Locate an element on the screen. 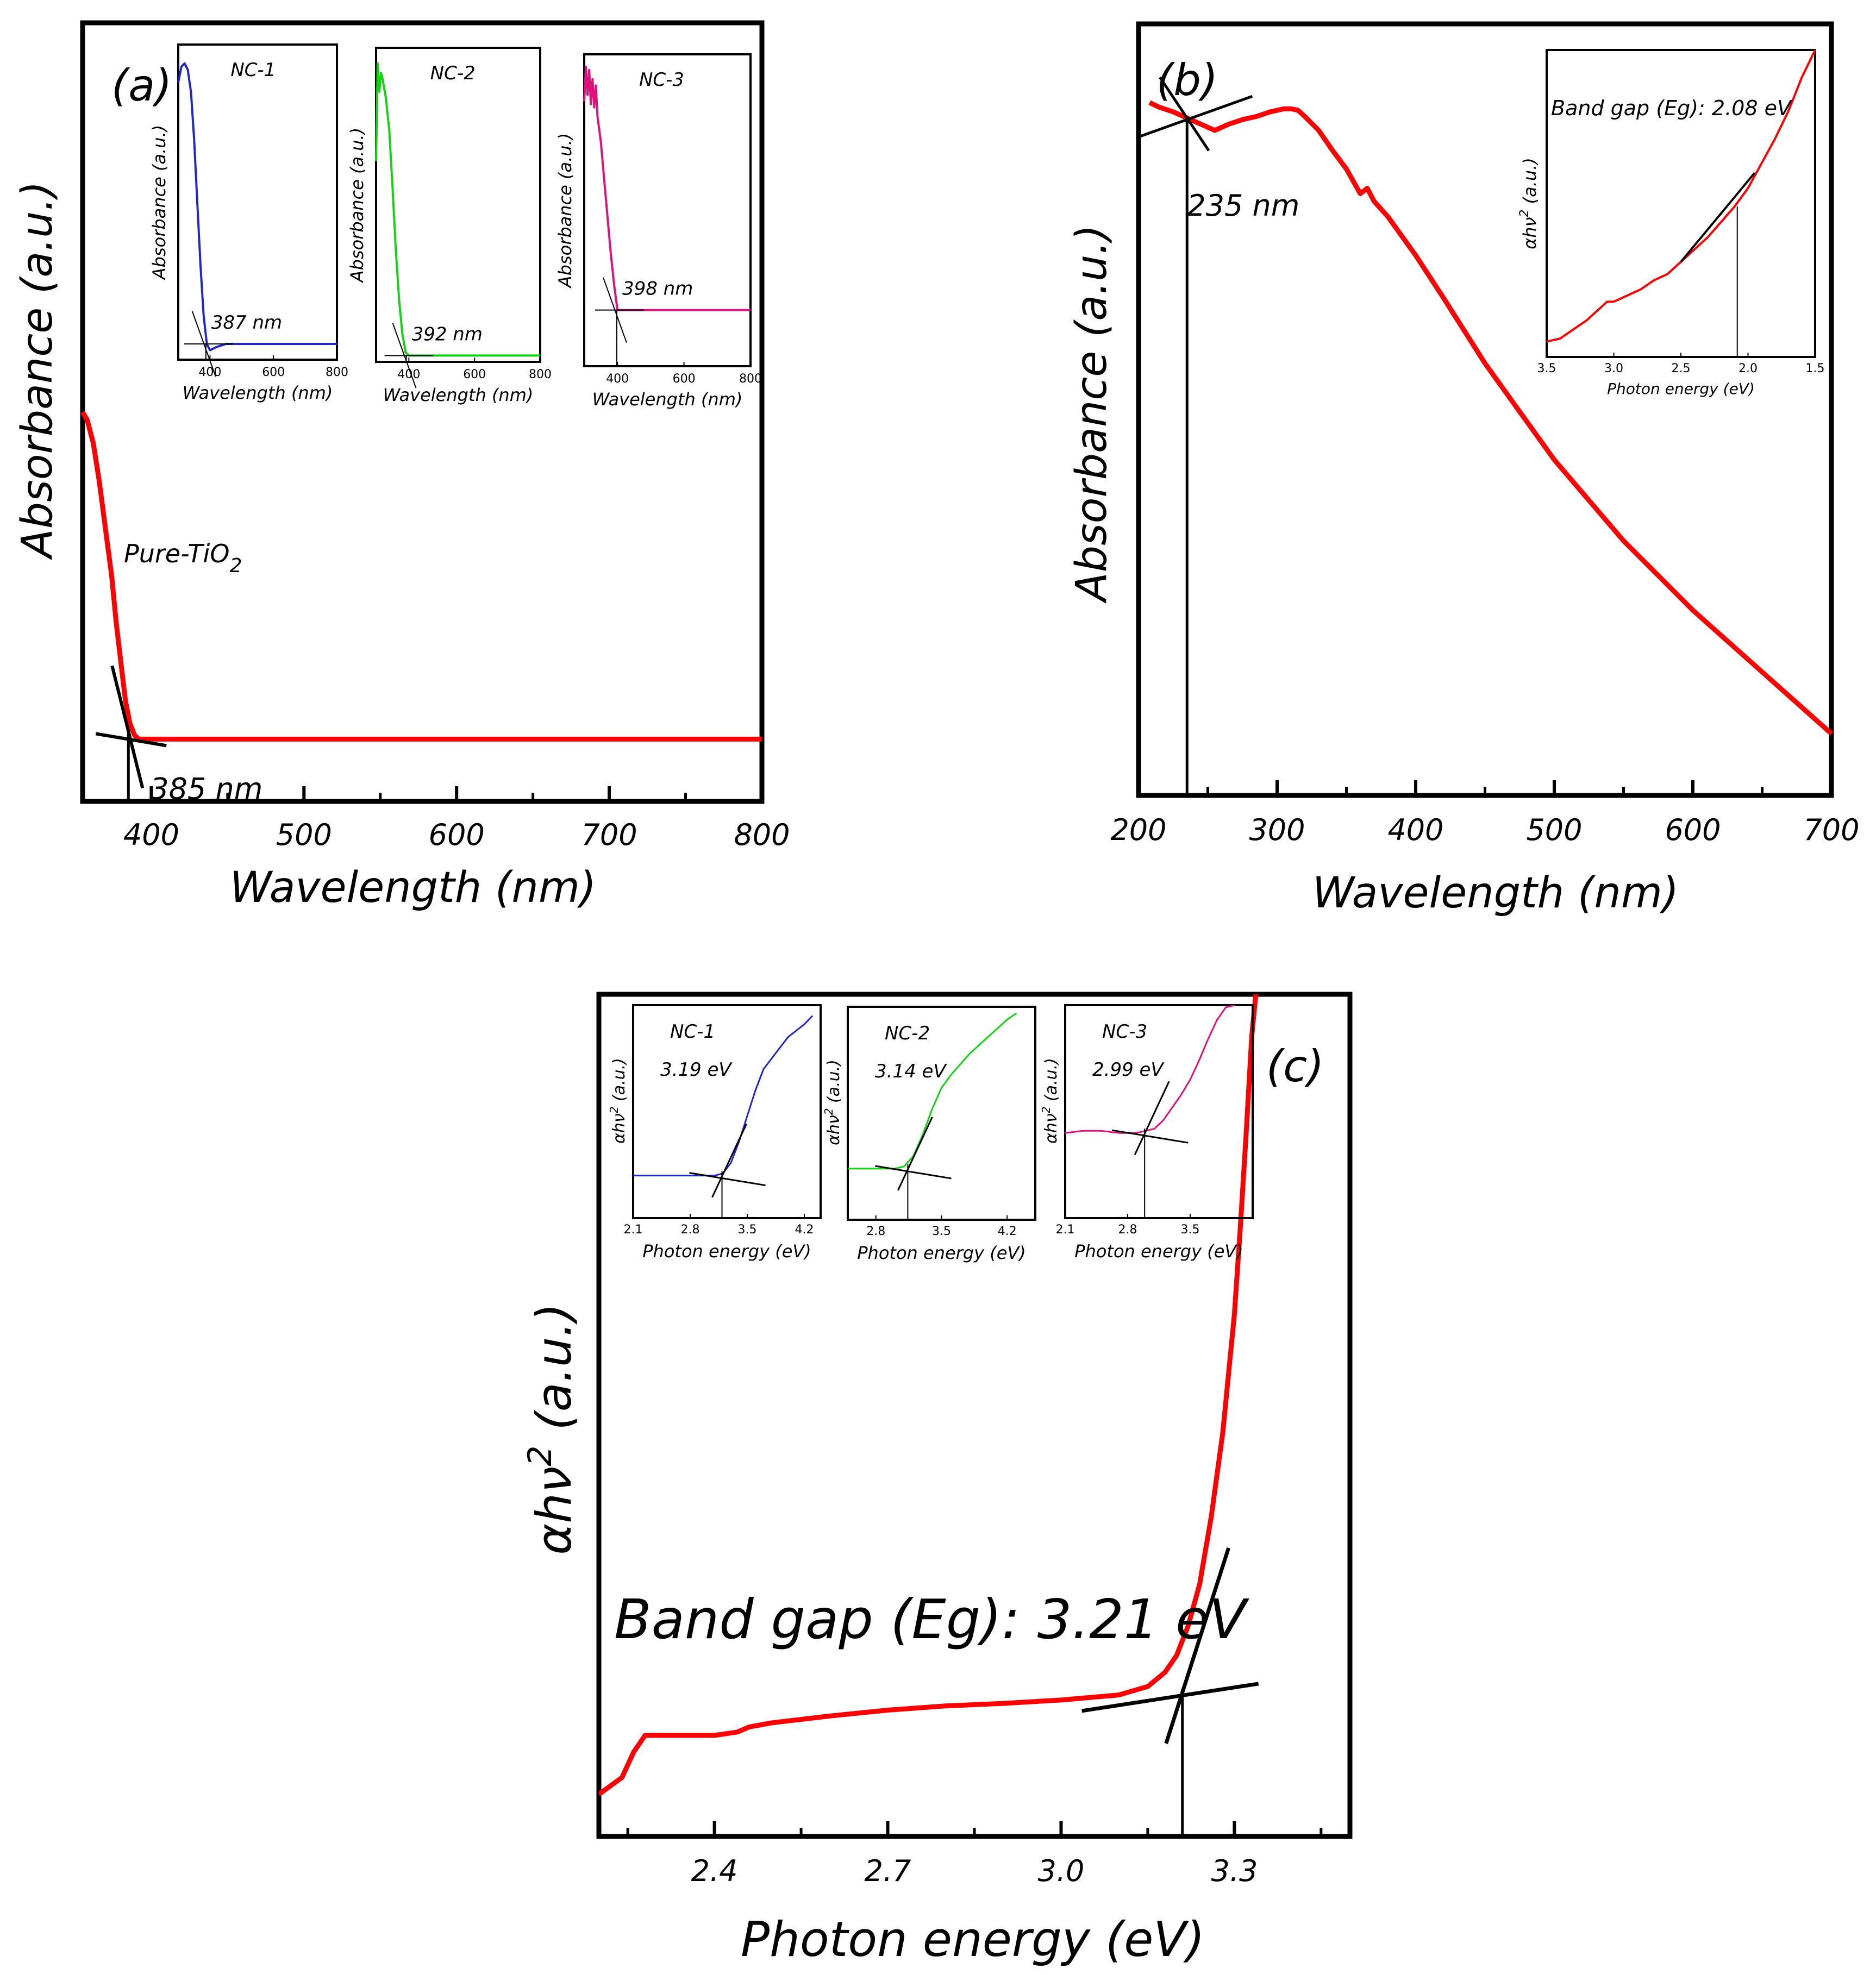 Image resolution: width=1876 pixels, height=1975 pixels. inset-tick-label: 2.0 is located at coordinates (1749, 368).